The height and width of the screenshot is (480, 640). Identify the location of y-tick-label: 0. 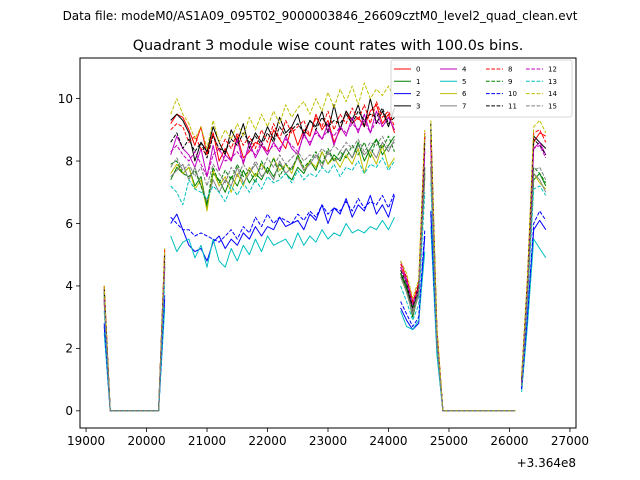
(69, 411).